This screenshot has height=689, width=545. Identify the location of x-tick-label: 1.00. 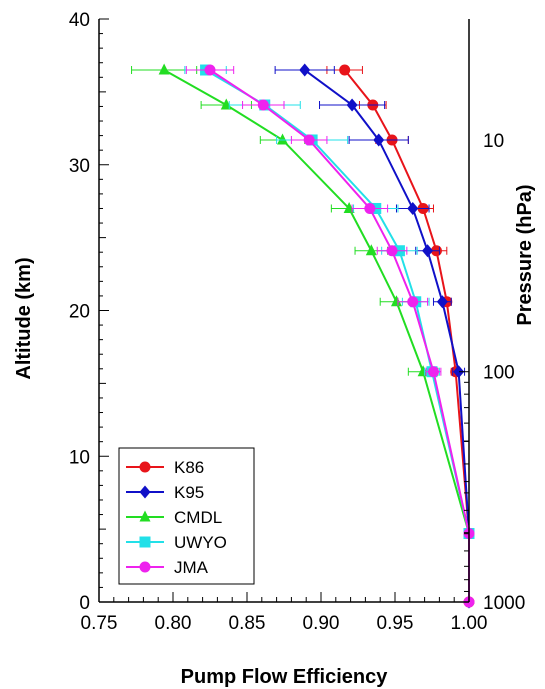
(469, 623).